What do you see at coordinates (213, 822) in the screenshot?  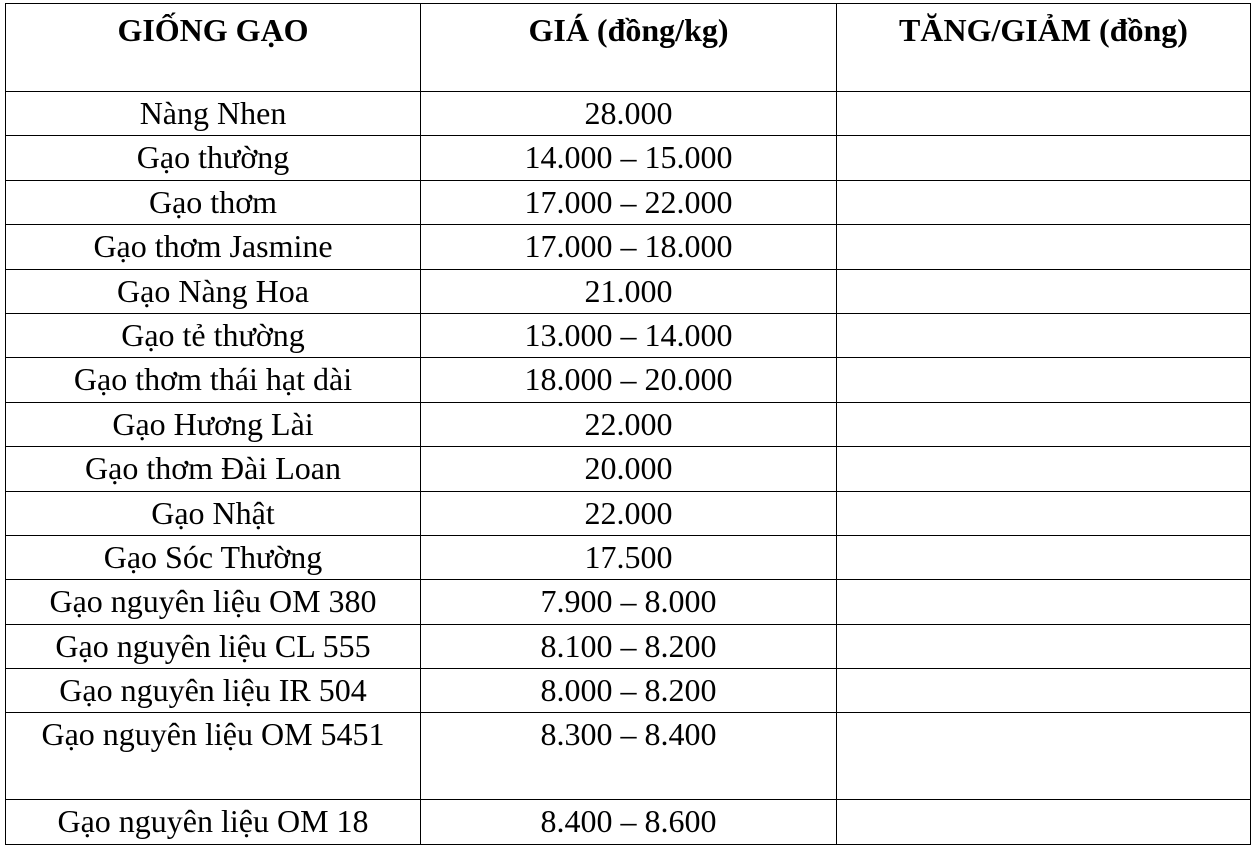 I see `variety-cell: Gạo nguyên liệu OM 18` at bounding box center [213, 822].